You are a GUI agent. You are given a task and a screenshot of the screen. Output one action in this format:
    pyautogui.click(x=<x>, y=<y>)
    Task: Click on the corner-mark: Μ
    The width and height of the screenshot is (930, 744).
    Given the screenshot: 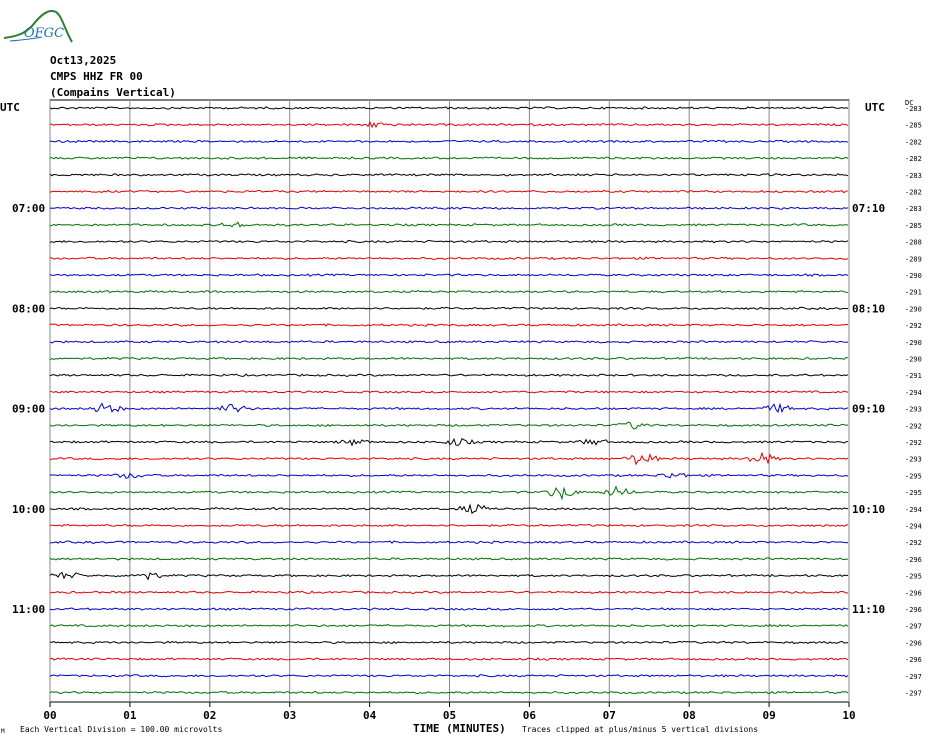 What is the action you would take?
    pyautogui.click(x=3, y=731)
    